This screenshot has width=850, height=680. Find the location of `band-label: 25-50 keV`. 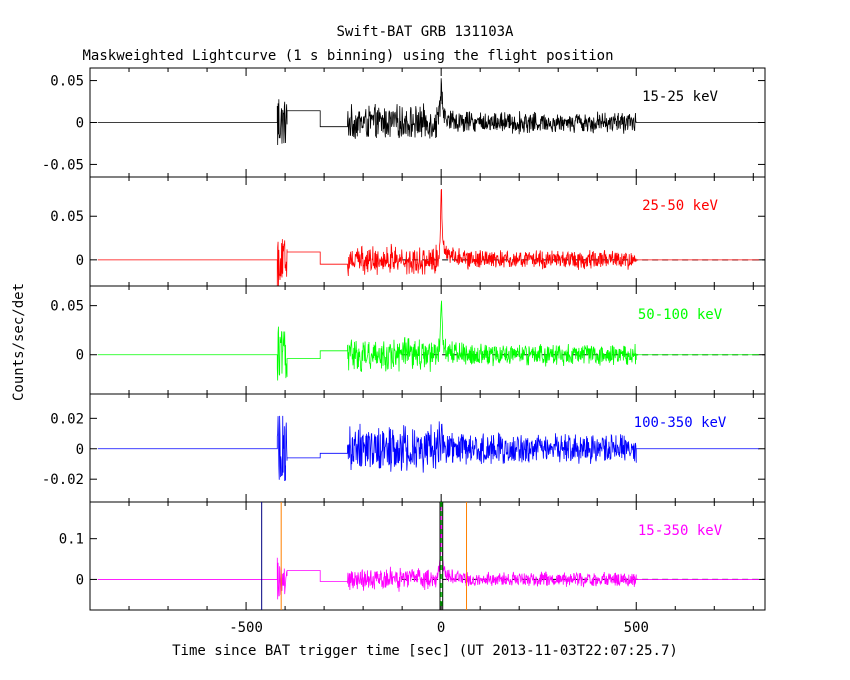

band-label: 25-50 keV is located at coordinates (680, 206).